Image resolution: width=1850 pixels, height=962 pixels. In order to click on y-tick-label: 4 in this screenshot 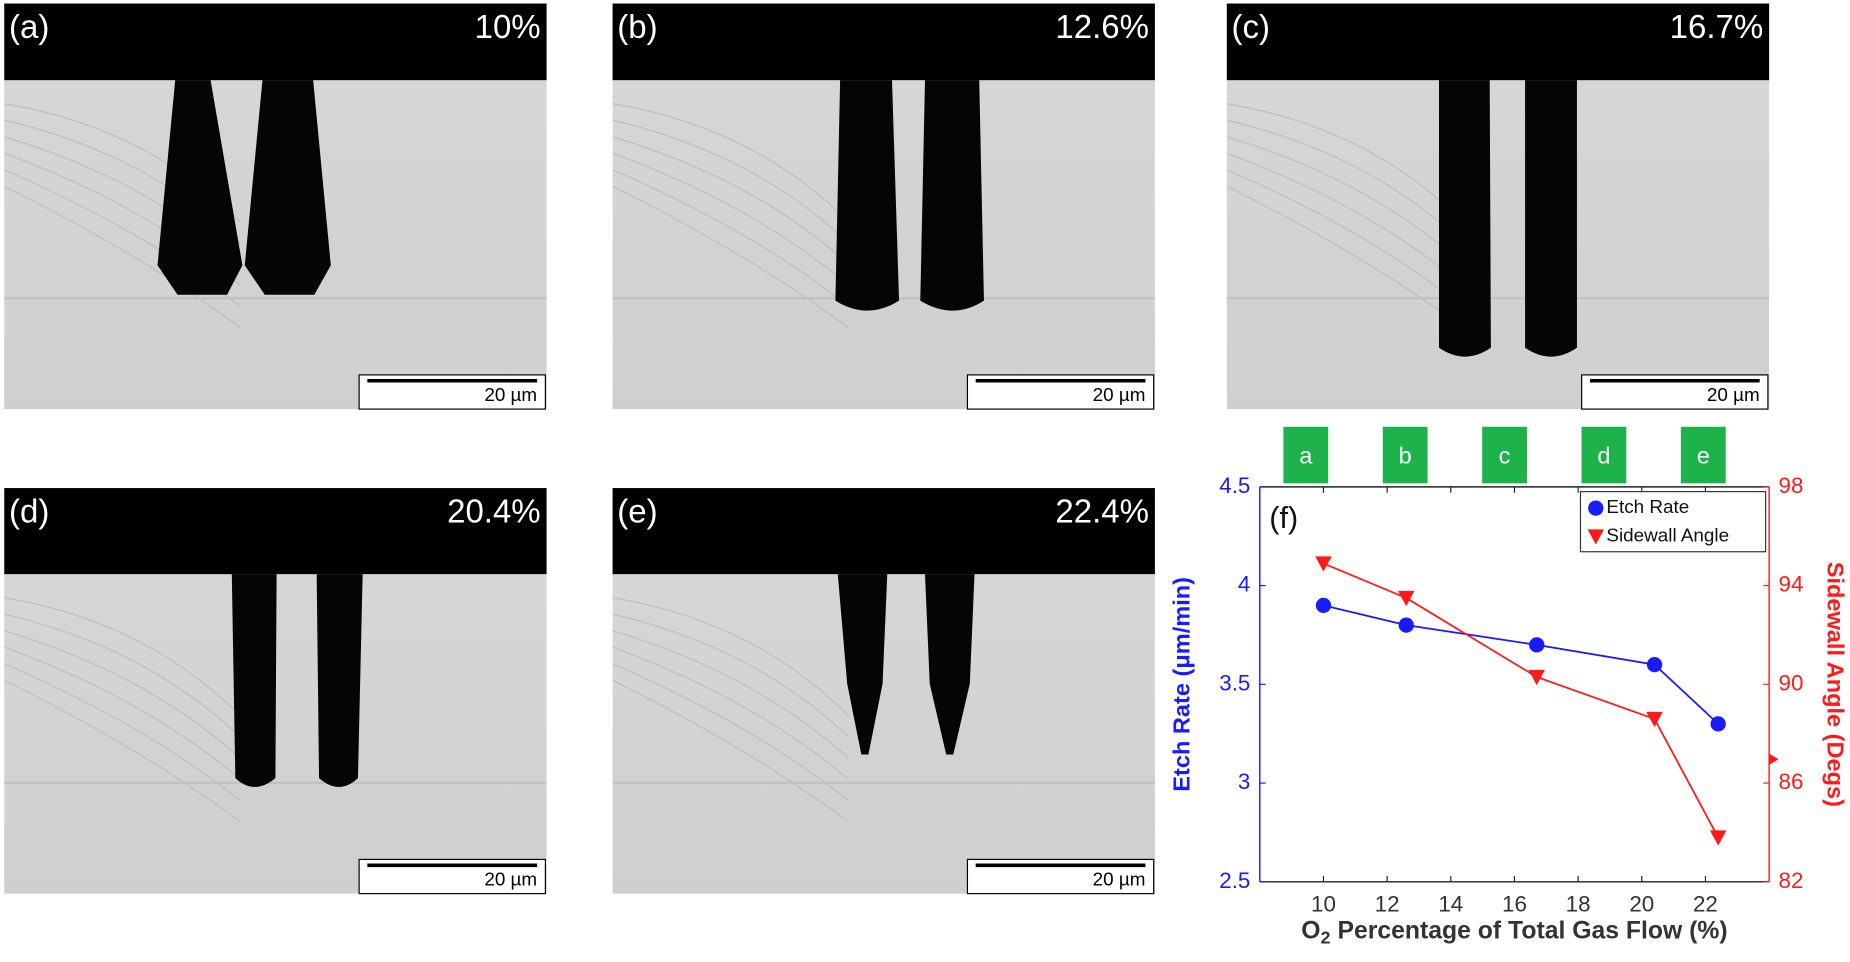, I will do `click(1244, 584)`.